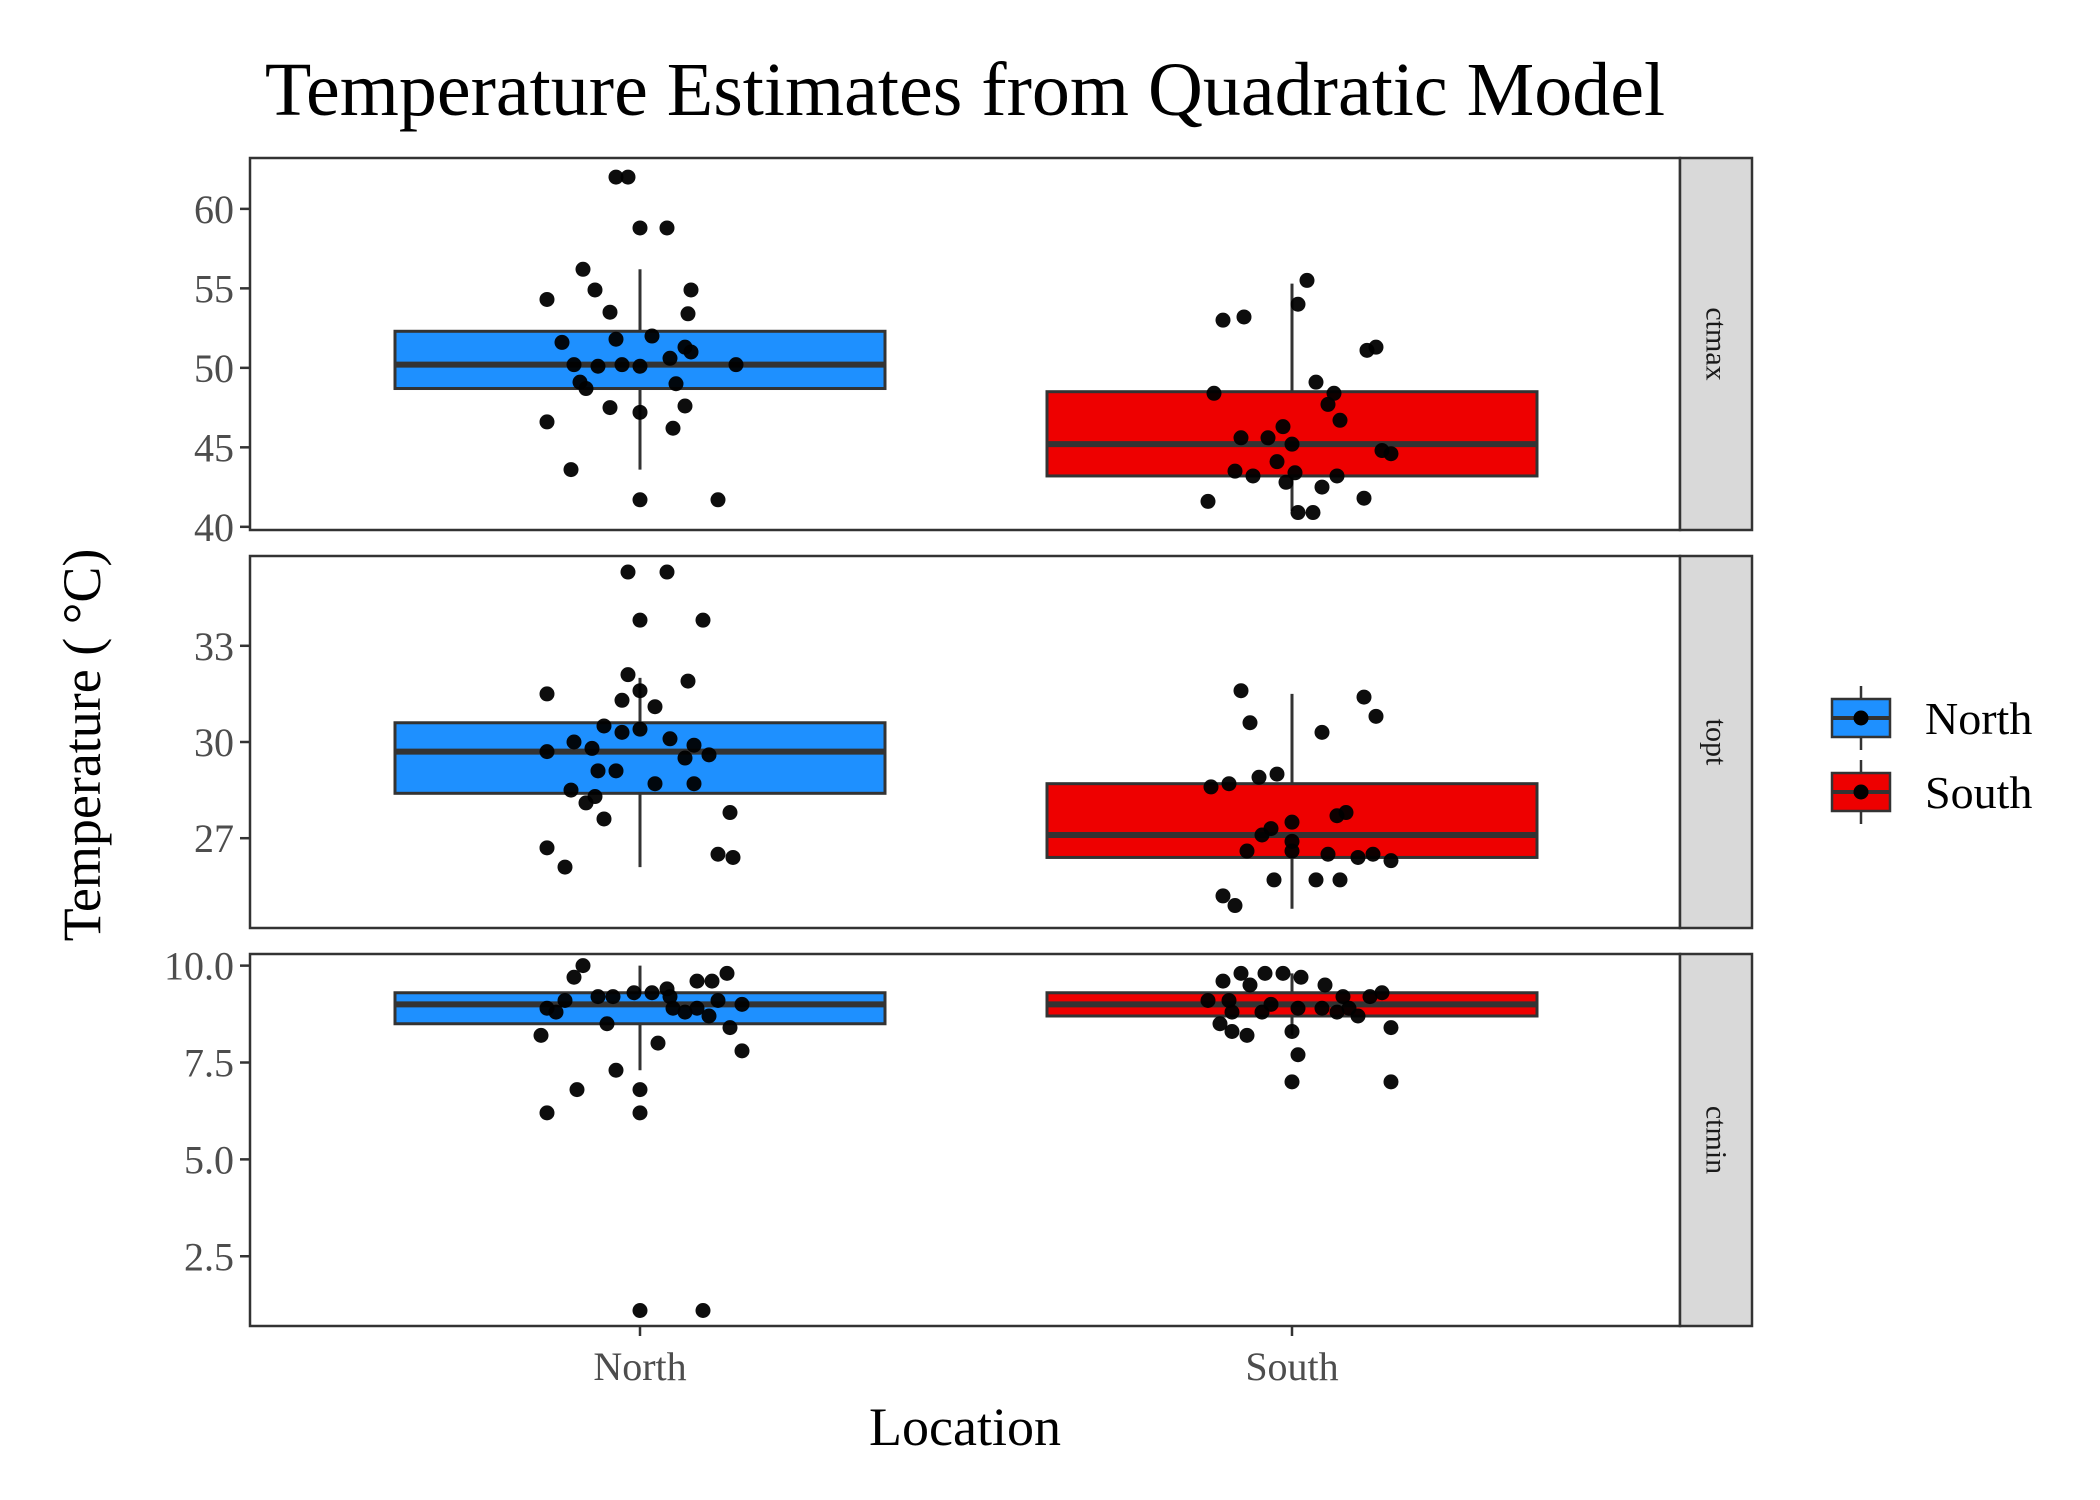 The height and width of the screenshot is (1500, 2100). I want to click on box-body, so click(640, 1008).